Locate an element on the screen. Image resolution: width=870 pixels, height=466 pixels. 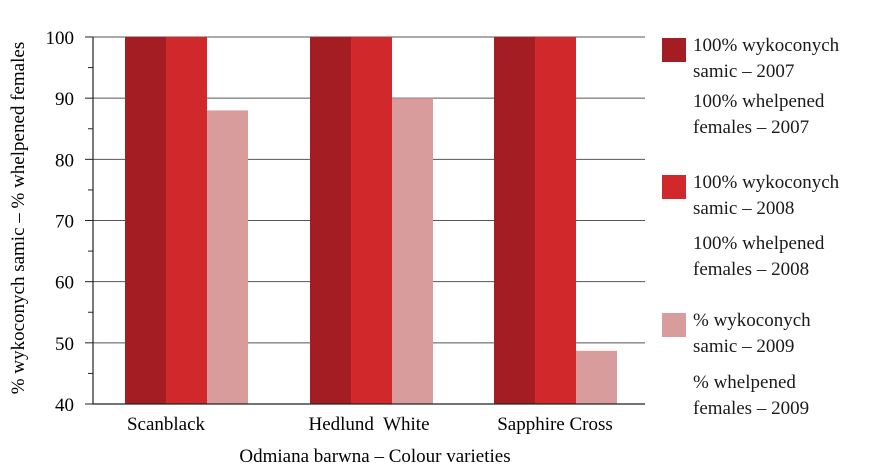
bar-series-1-scanblack is located at coordinates (145, 220).